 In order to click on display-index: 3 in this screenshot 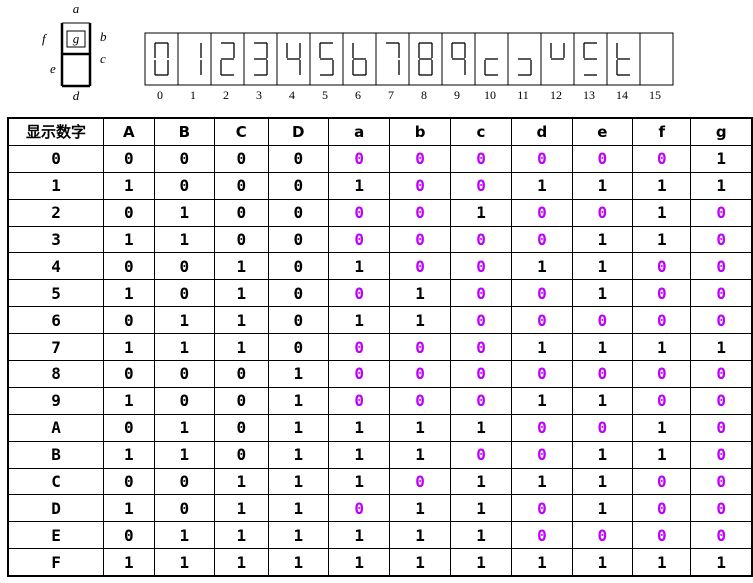, I will do `click(259, 95)`.